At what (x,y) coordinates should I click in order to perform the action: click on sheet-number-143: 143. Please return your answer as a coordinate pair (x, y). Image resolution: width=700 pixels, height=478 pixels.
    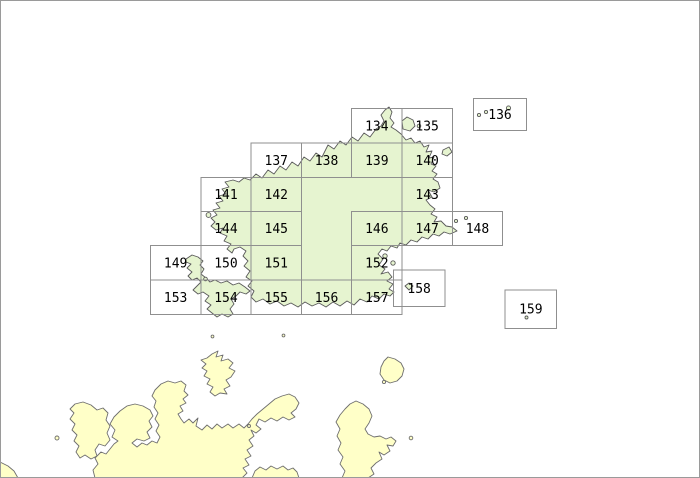
    Looking at the image, I should click on (426, 195).